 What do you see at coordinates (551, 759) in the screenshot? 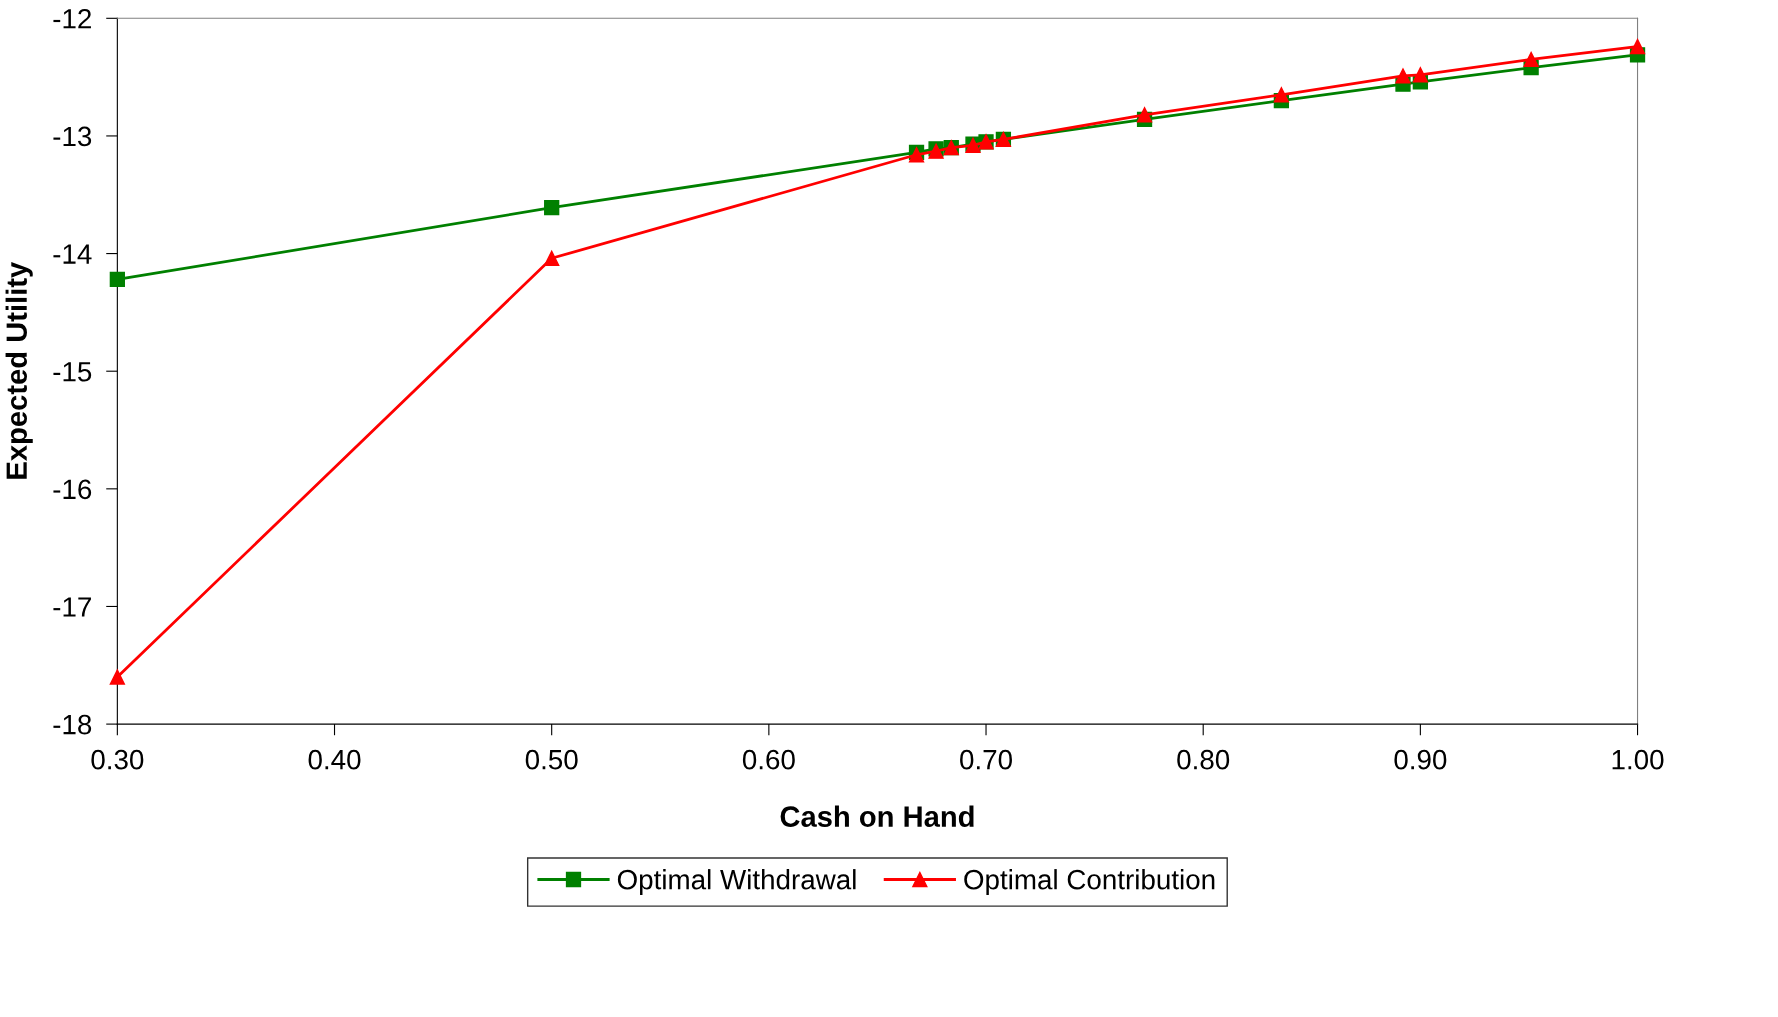
I see `x-tick-label: 0.50` at bounding box center [551, 759].